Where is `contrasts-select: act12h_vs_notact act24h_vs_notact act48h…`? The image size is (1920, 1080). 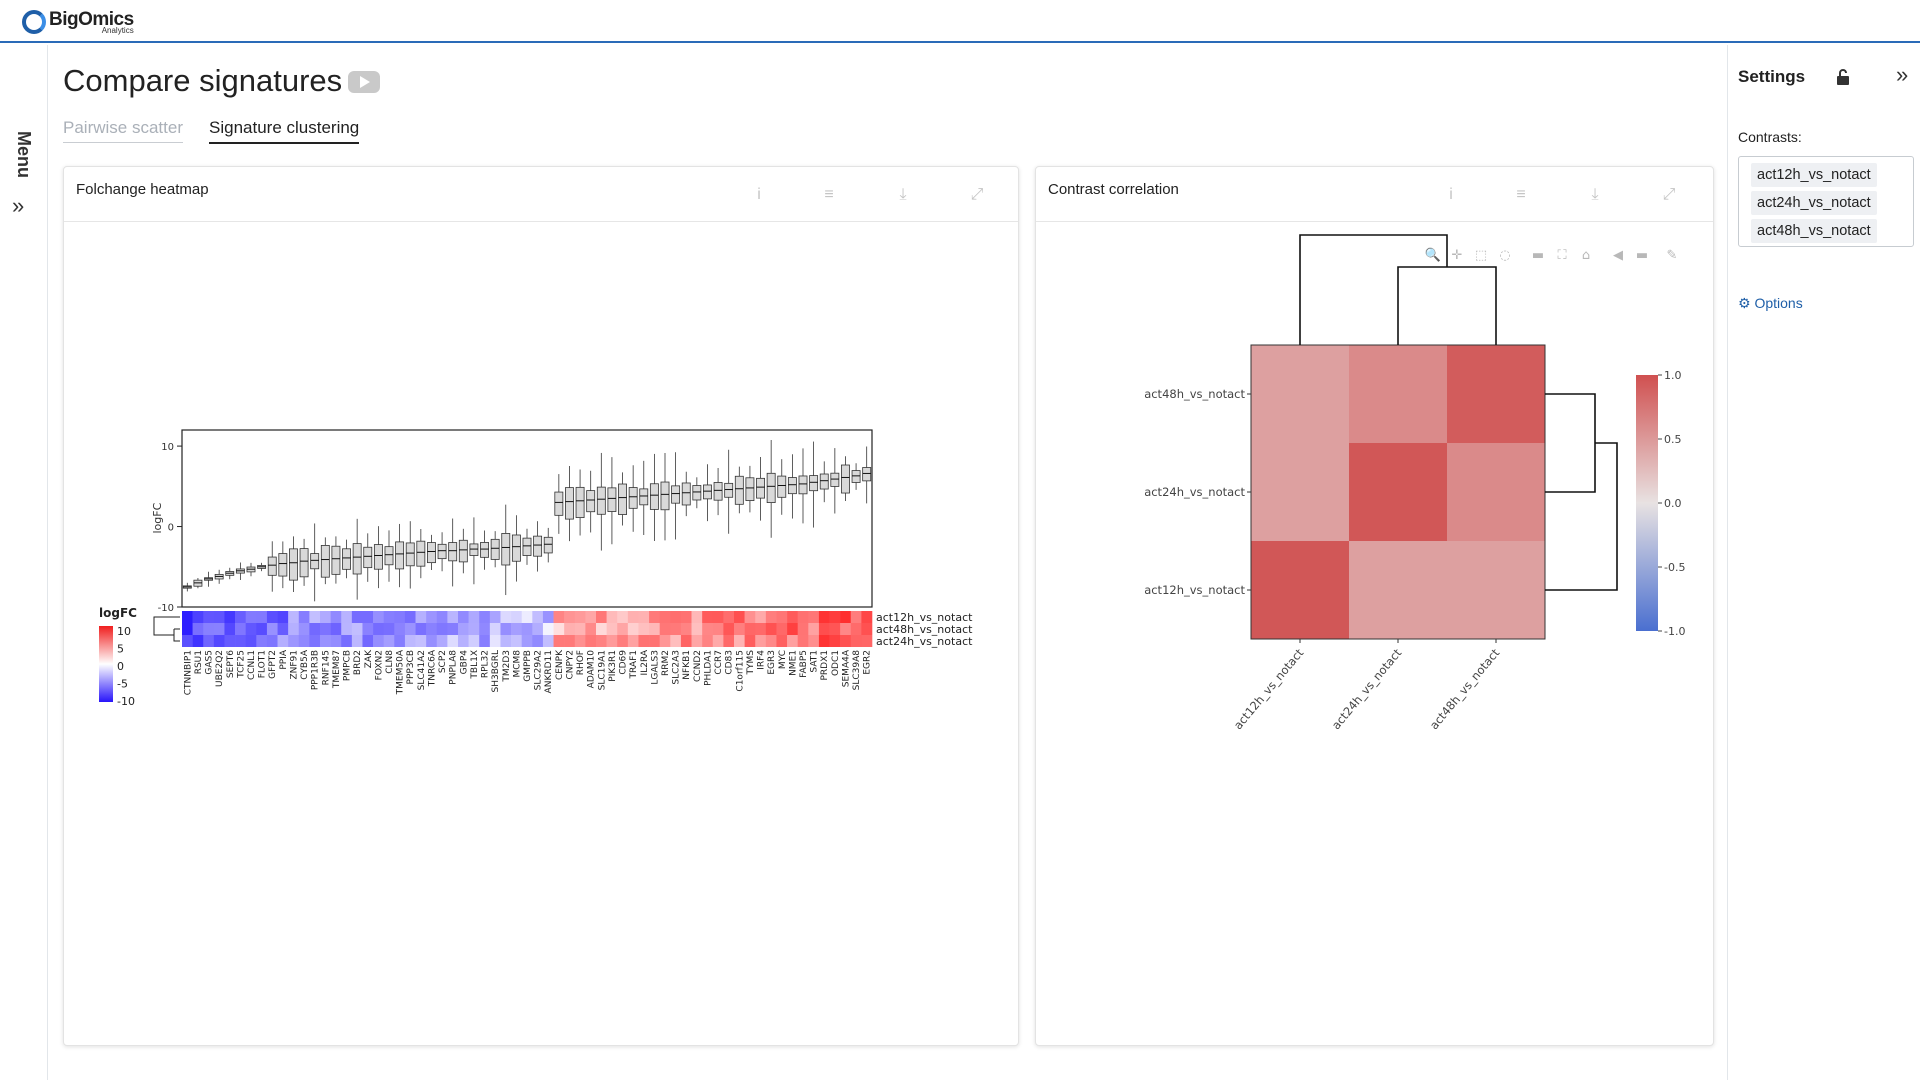
contrasts-select: act12h_vs_notact act24h_vs_notact act48h… is located at coordinates (1826, 201).